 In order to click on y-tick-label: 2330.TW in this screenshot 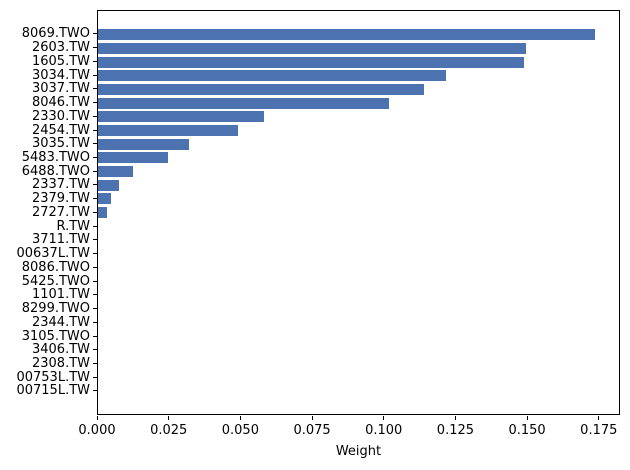, I will do `click(60, 116)`.